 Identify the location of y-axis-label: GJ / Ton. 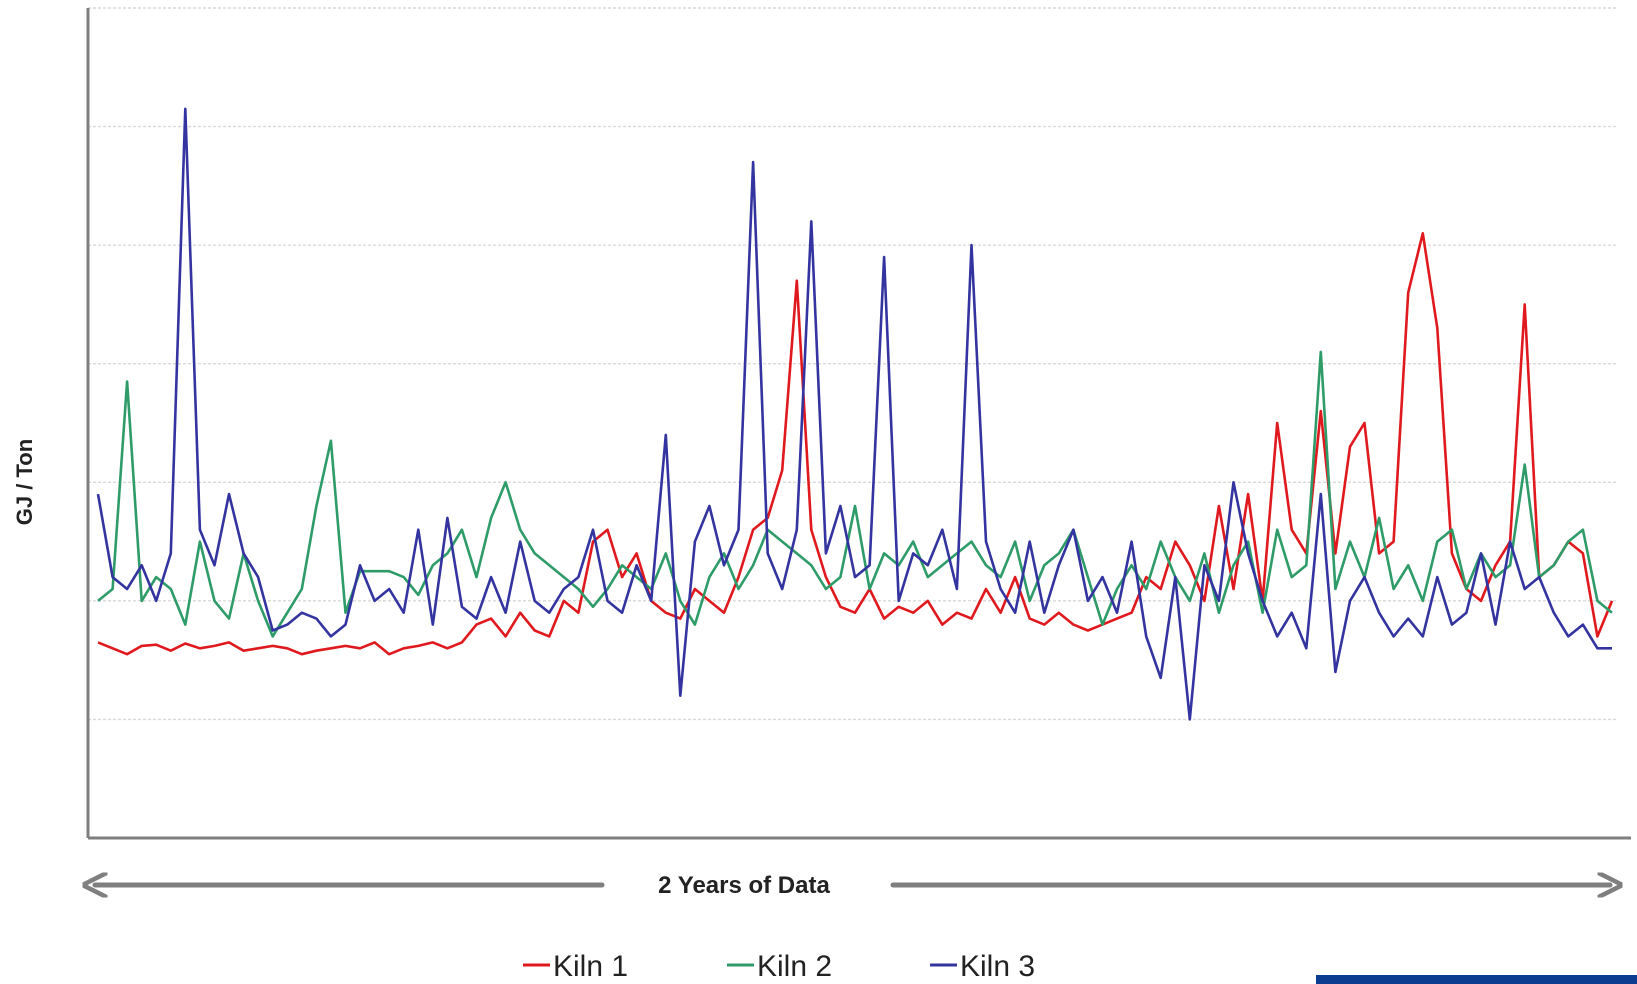
(24, 482).